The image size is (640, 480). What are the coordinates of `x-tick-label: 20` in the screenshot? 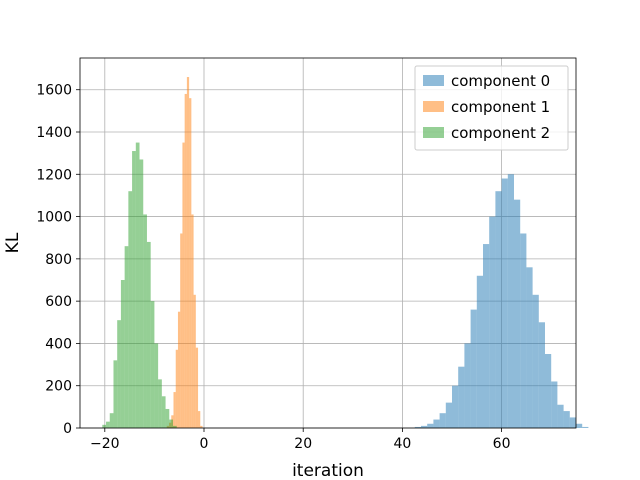 It's located at (303, 444).